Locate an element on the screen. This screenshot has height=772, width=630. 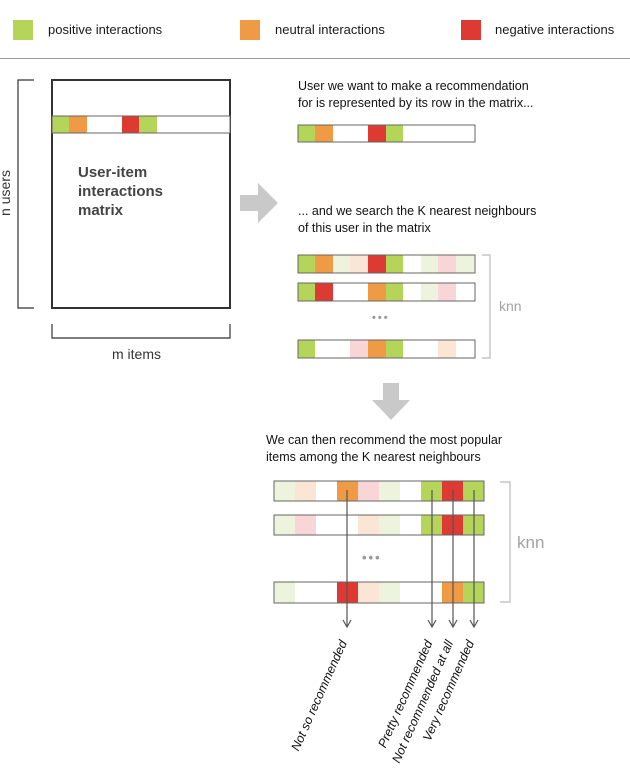
output-arrows is located at coordinates (410, 559).